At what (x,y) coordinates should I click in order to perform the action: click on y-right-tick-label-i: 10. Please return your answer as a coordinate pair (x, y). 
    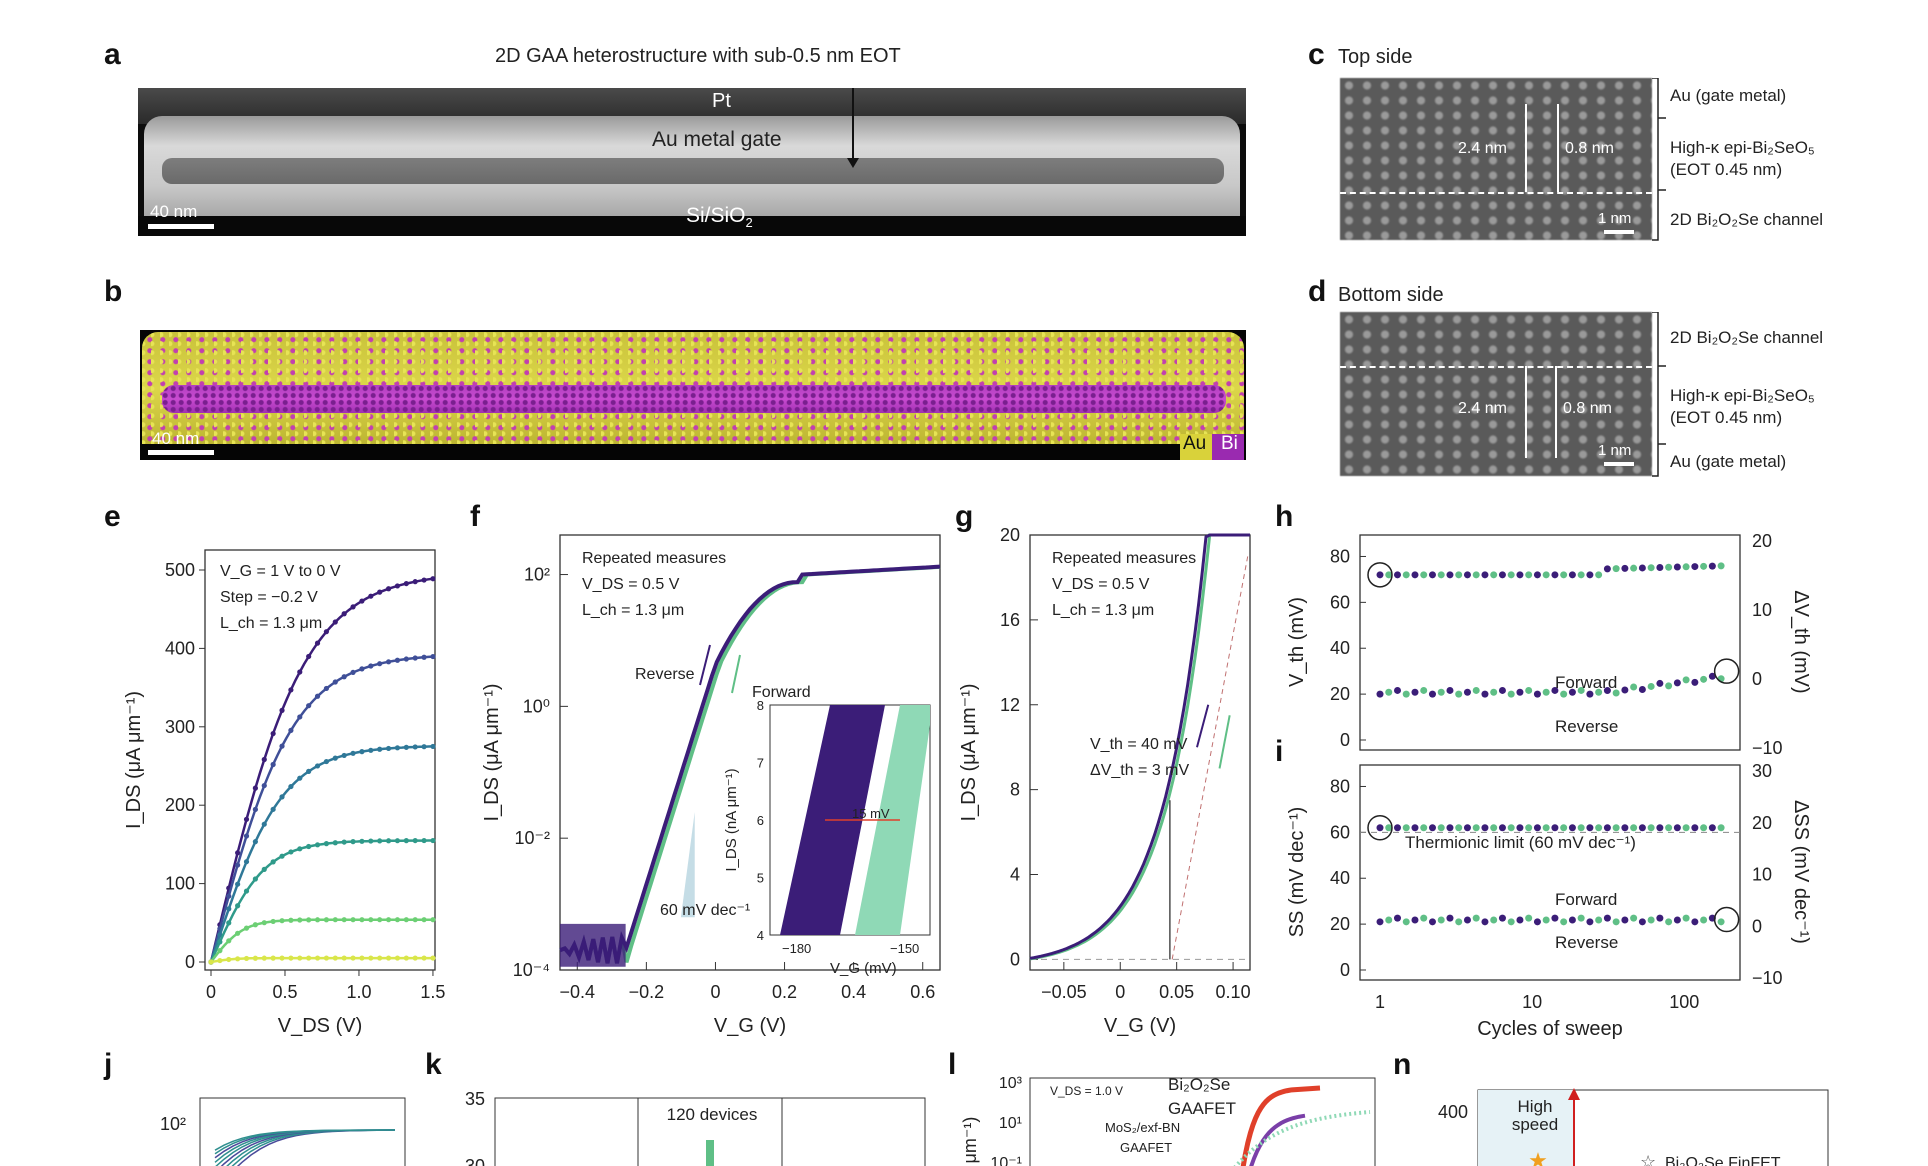
    Looking at the image, I should click on (1762, 875).